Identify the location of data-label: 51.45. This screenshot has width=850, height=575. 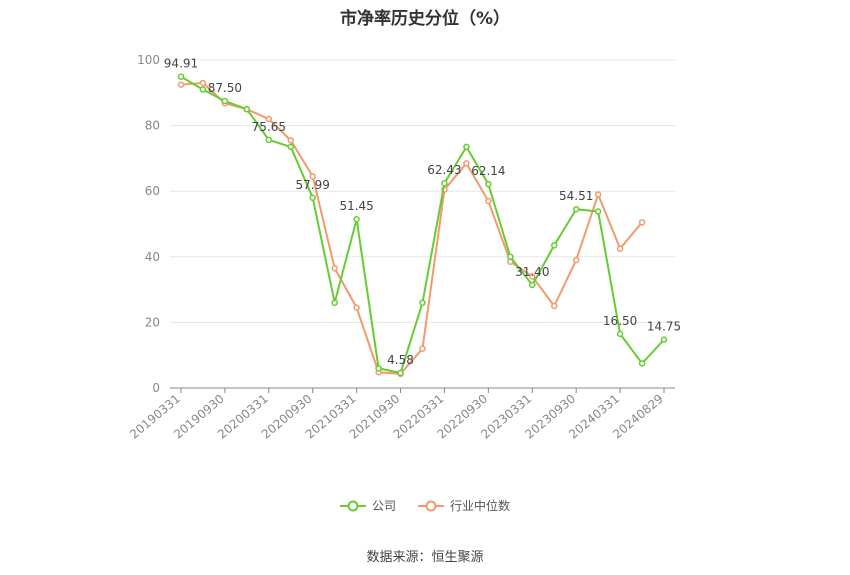
(356, 206).